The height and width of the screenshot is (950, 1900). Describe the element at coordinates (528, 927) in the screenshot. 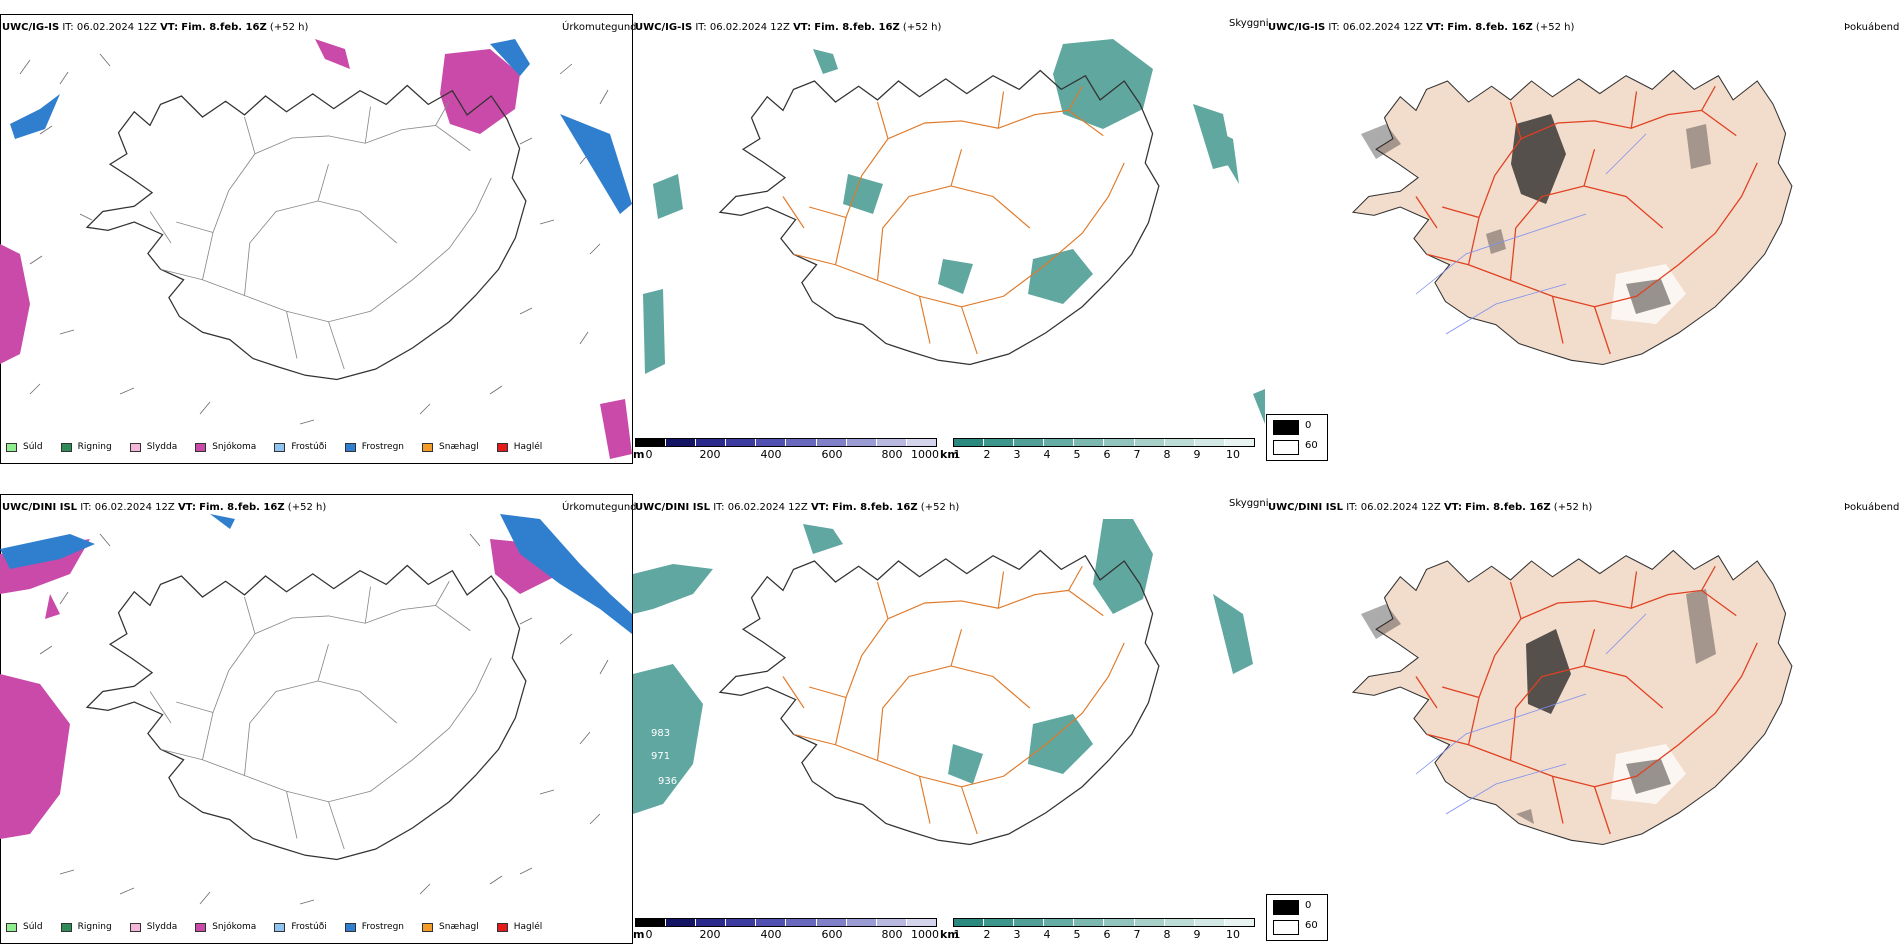

I see `legend-label: Haglél` at that location.